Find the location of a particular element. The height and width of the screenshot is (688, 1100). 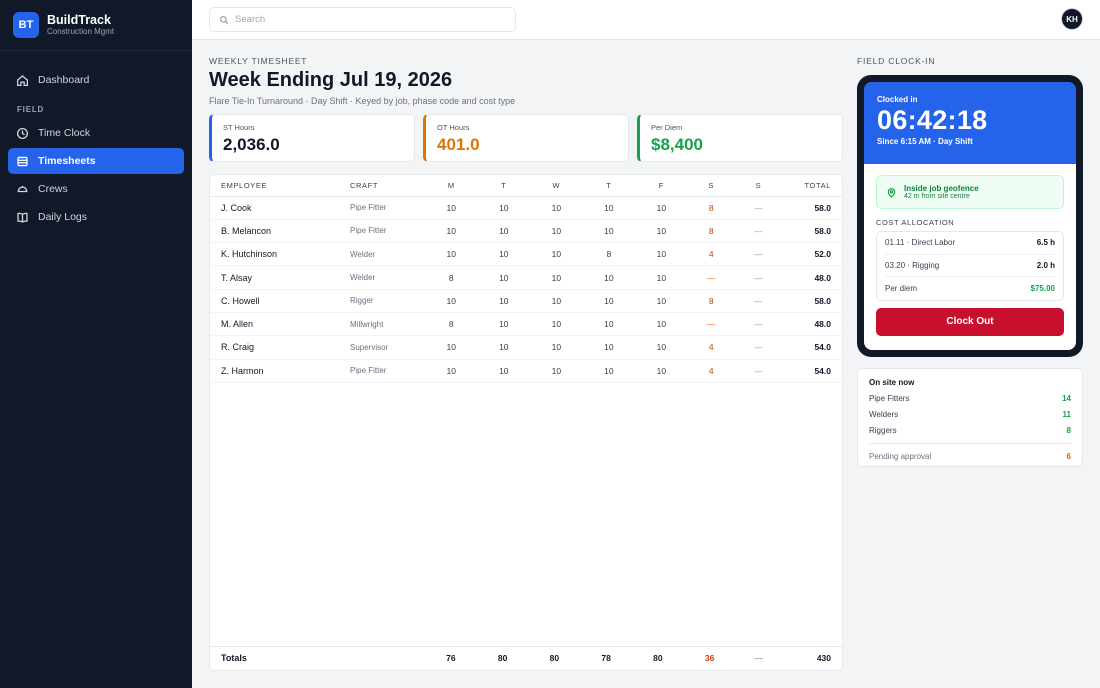

sidebar-section-field: FIELD is located at coordinates (31, 109).